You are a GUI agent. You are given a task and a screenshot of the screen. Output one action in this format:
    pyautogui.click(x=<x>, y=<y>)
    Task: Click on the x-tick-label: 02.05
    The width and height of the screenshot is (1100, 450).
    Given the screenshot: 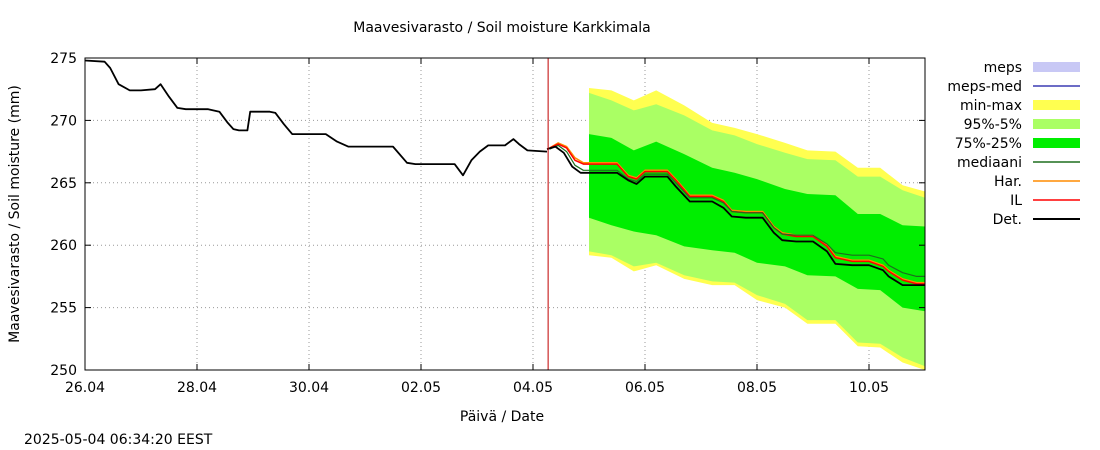 What is the action you would take?
    pyautogui.click(x=421, y=388)
    